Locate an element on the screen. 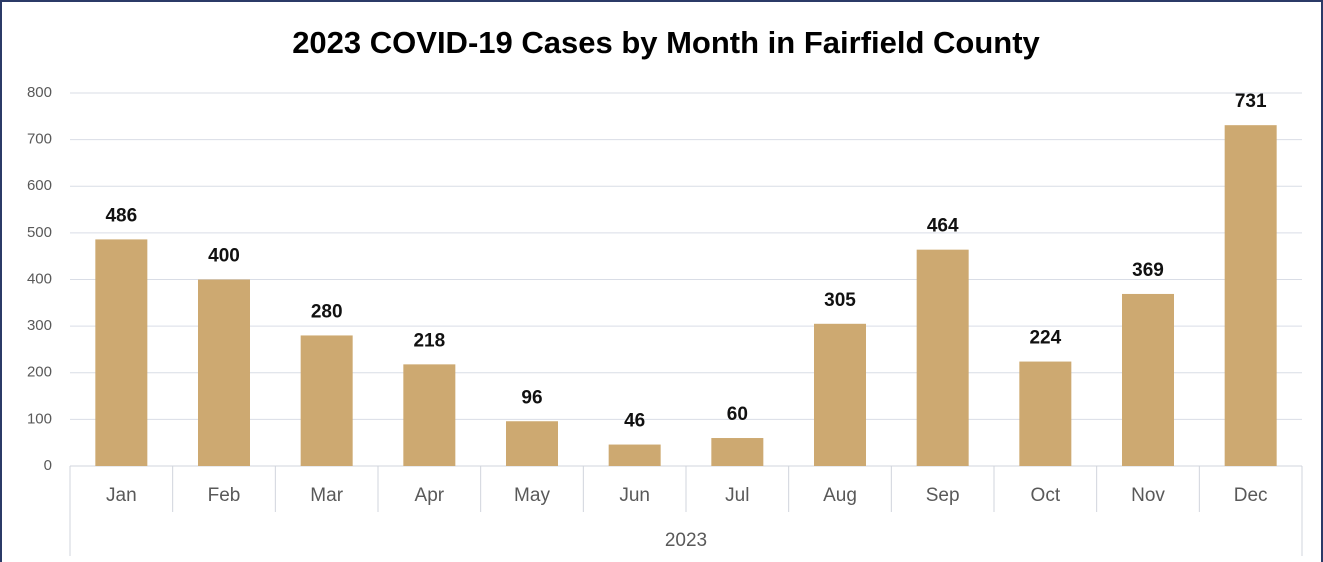 This screenshot has width=1323, height=562. y-tick-label: 600 is located at coordinates (39, 185).